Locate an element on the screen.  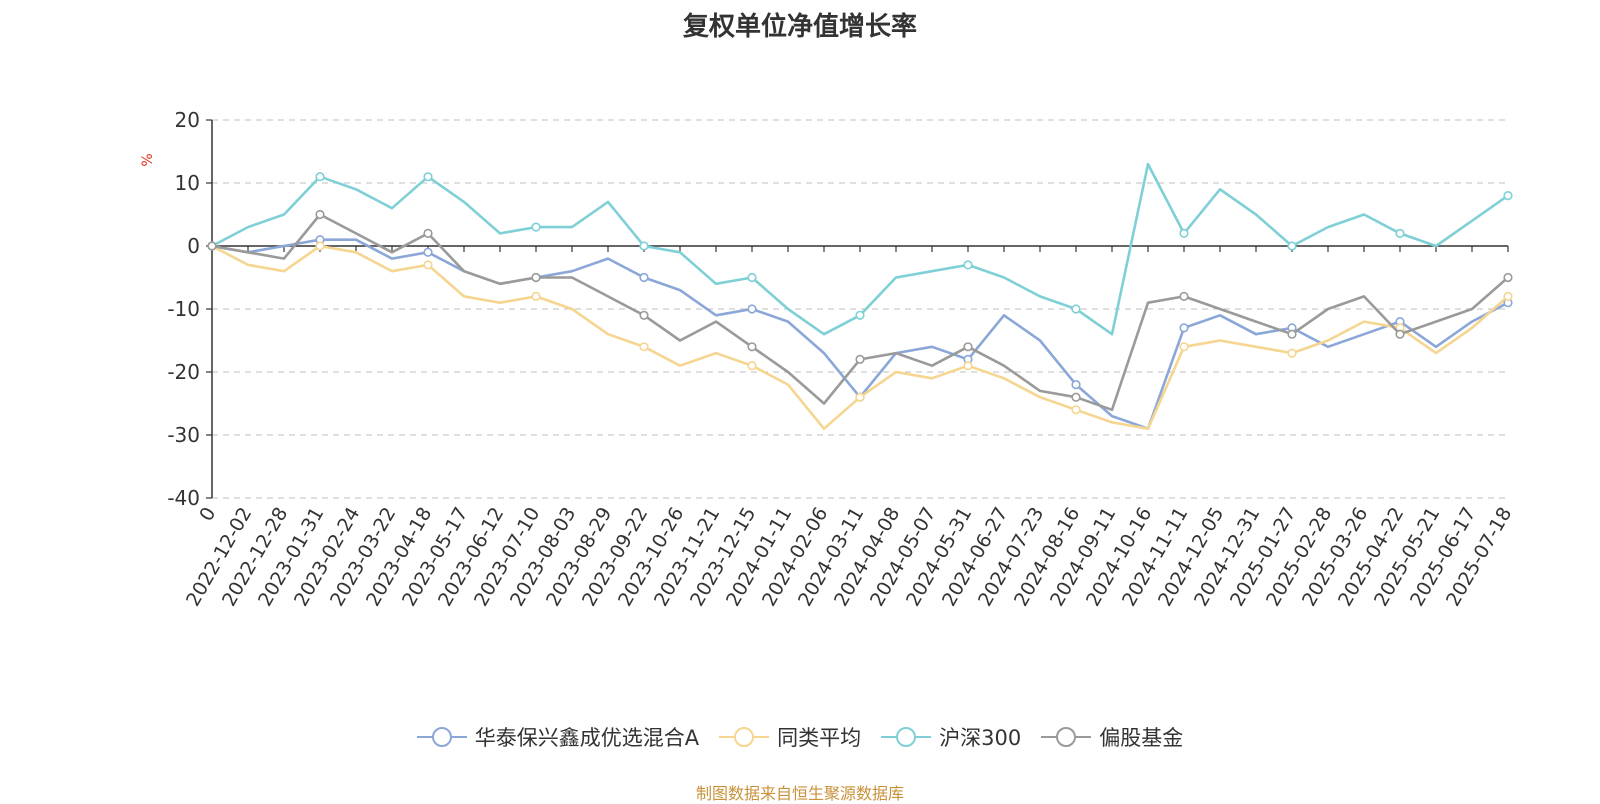
legend-label: 华泰保兴鑫成优选混合A is located at coordinates (587, 738).